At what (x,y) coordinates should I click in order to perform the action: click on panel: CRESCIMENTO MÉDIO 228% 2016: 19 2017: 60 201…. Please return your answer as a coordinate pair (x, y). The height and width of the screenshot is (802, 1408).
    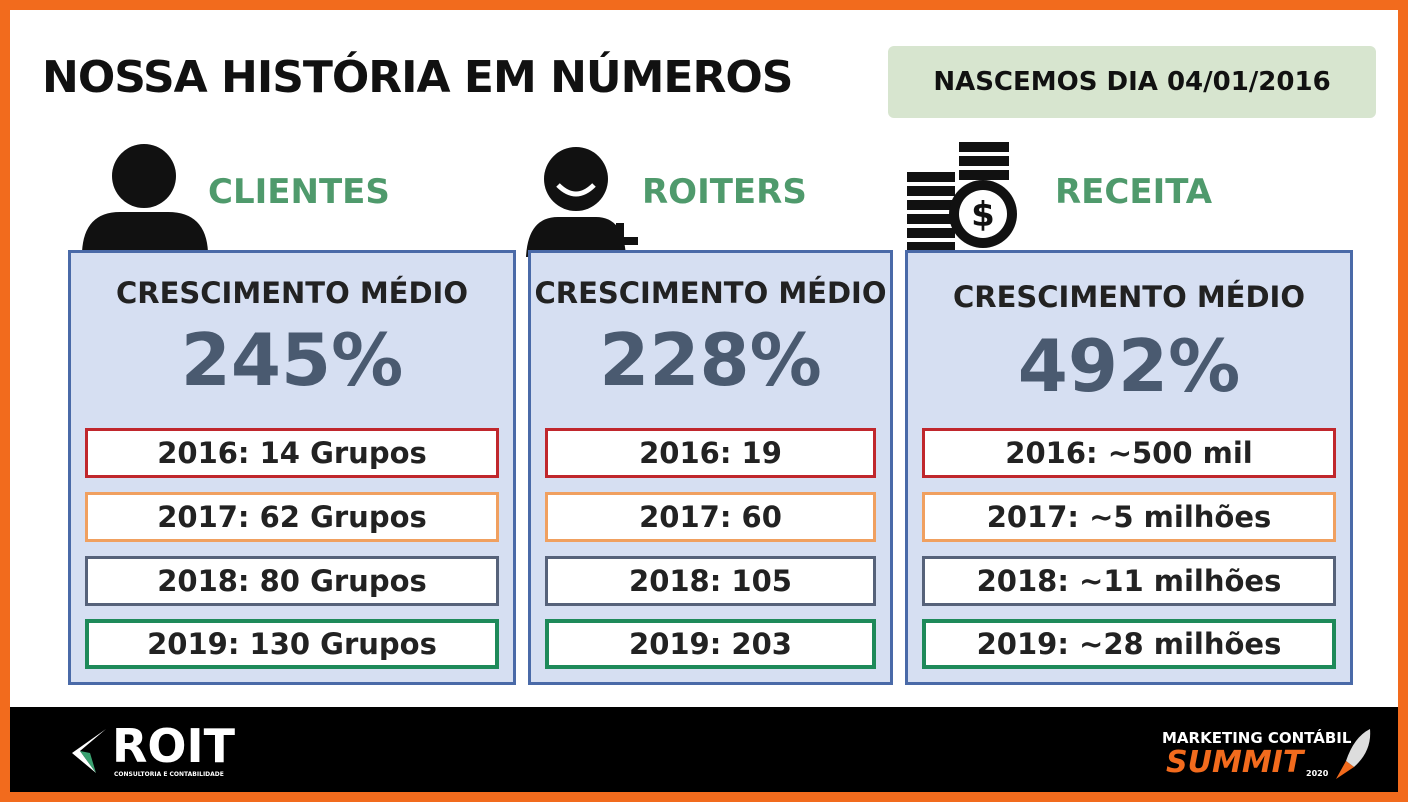
    Looking at the image, I should click on (710, 467).